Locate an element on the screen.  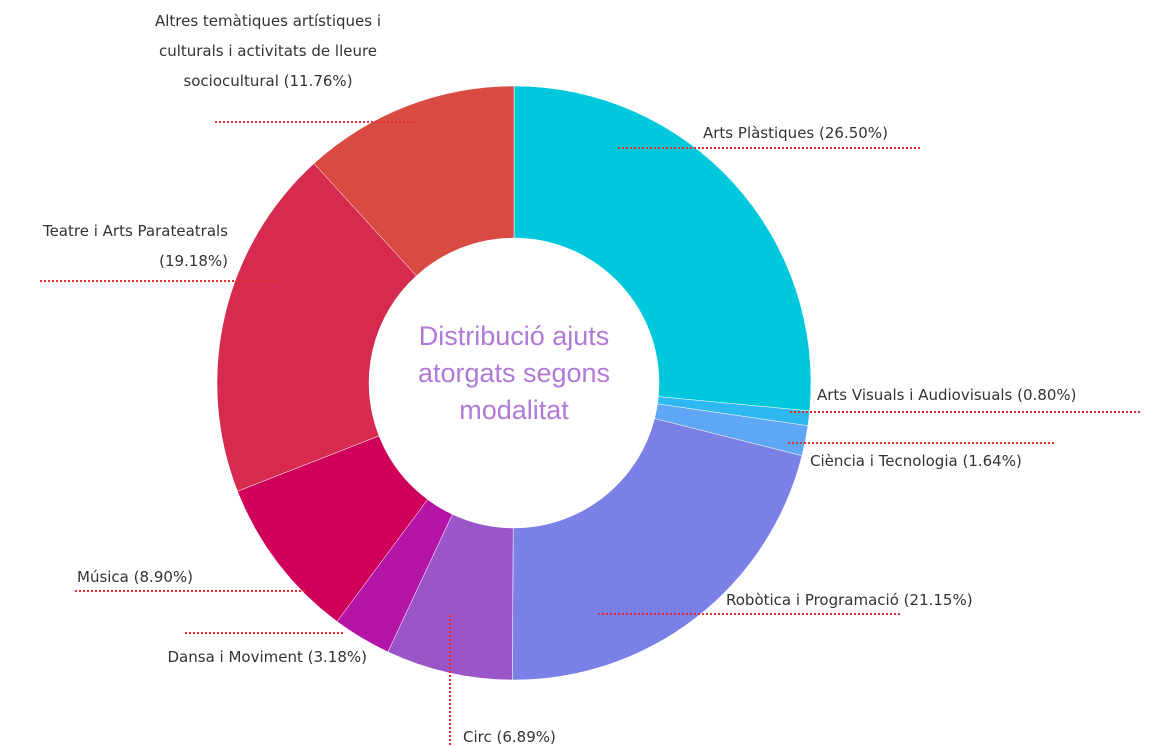
category-label: Arts Plàstiques is located at coordinates (759, 133).